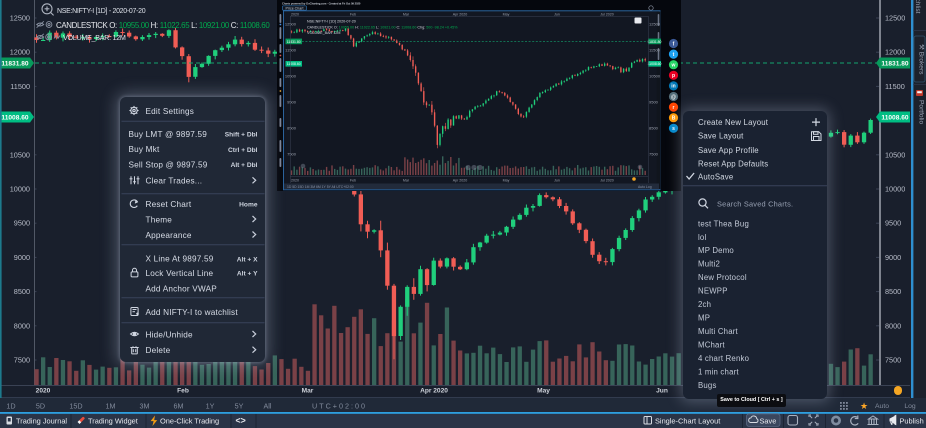 The image size is (926, 428). Describe the element at coordinates (167, 164) in the screenshot. I see `svg-text: Sell Stop @ 9897.59` at that location.